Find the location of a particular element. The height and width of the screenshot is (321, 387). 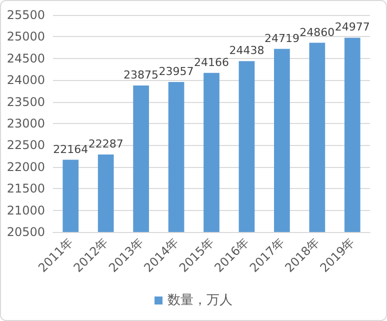

data-label: 24438 is located at coordinates (246, 51).